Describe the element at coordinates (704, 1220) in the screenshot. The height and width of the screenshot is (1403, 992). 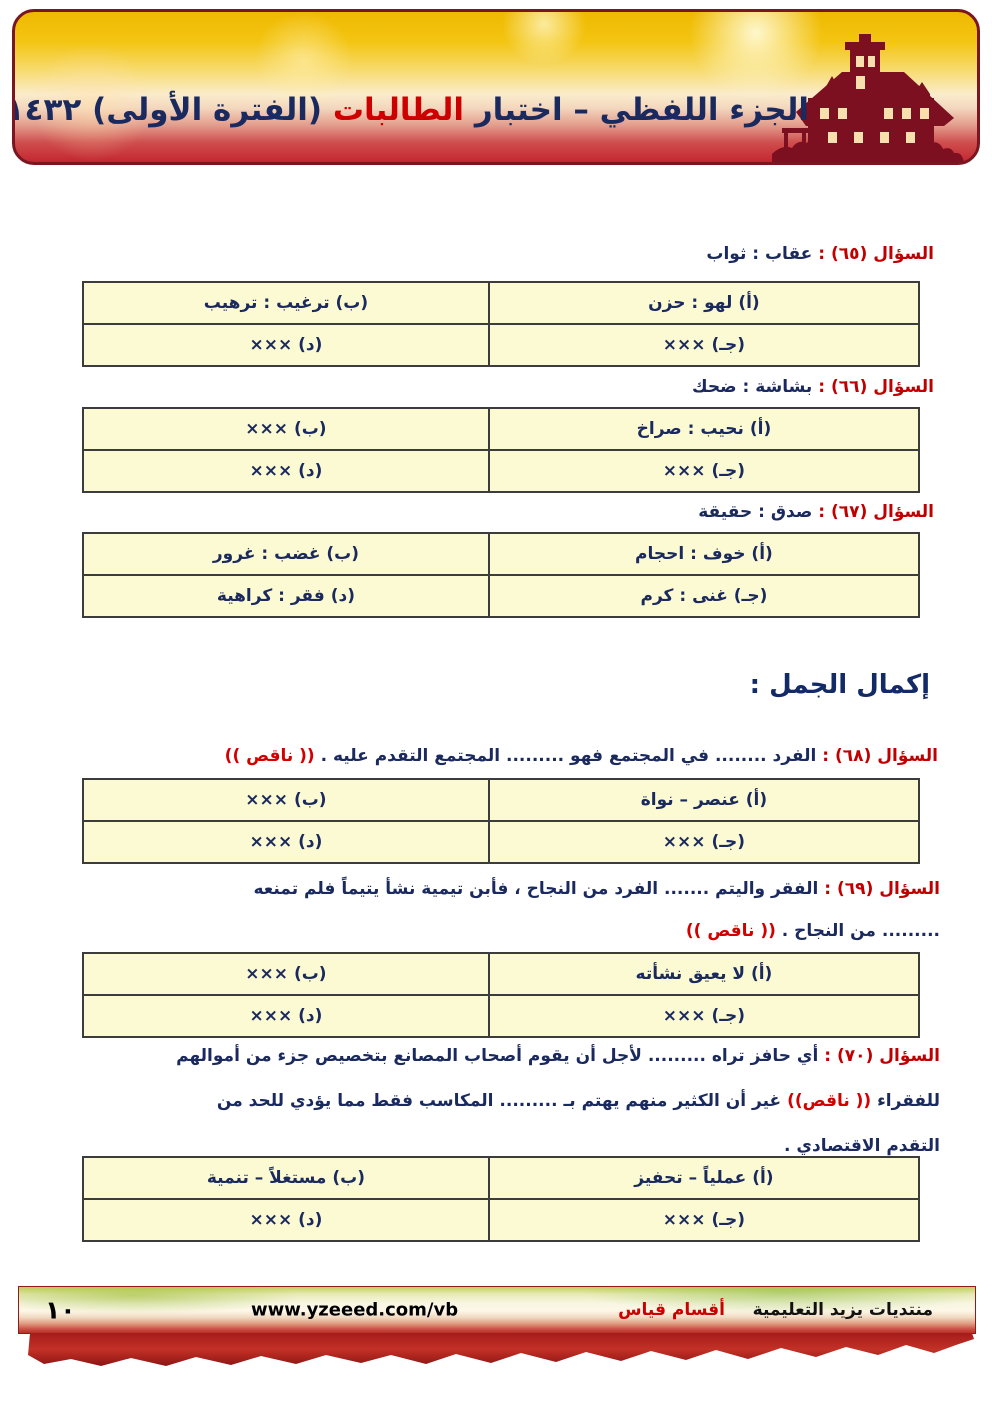
I see `q70-option-c: (جـ) ×××` at that location.